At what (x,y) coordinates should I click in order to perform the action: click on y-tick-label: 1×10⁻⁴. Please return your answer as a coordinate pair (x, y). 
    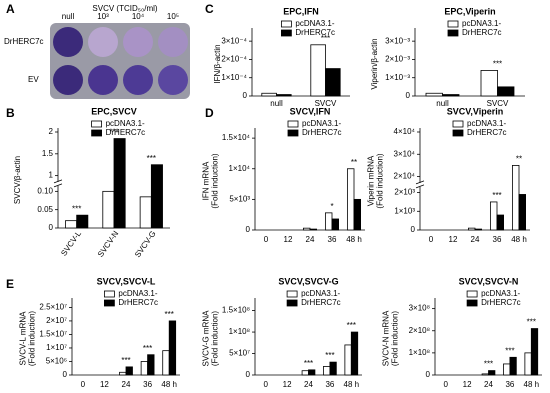
    Looking at the image, I should click on (234, 77).